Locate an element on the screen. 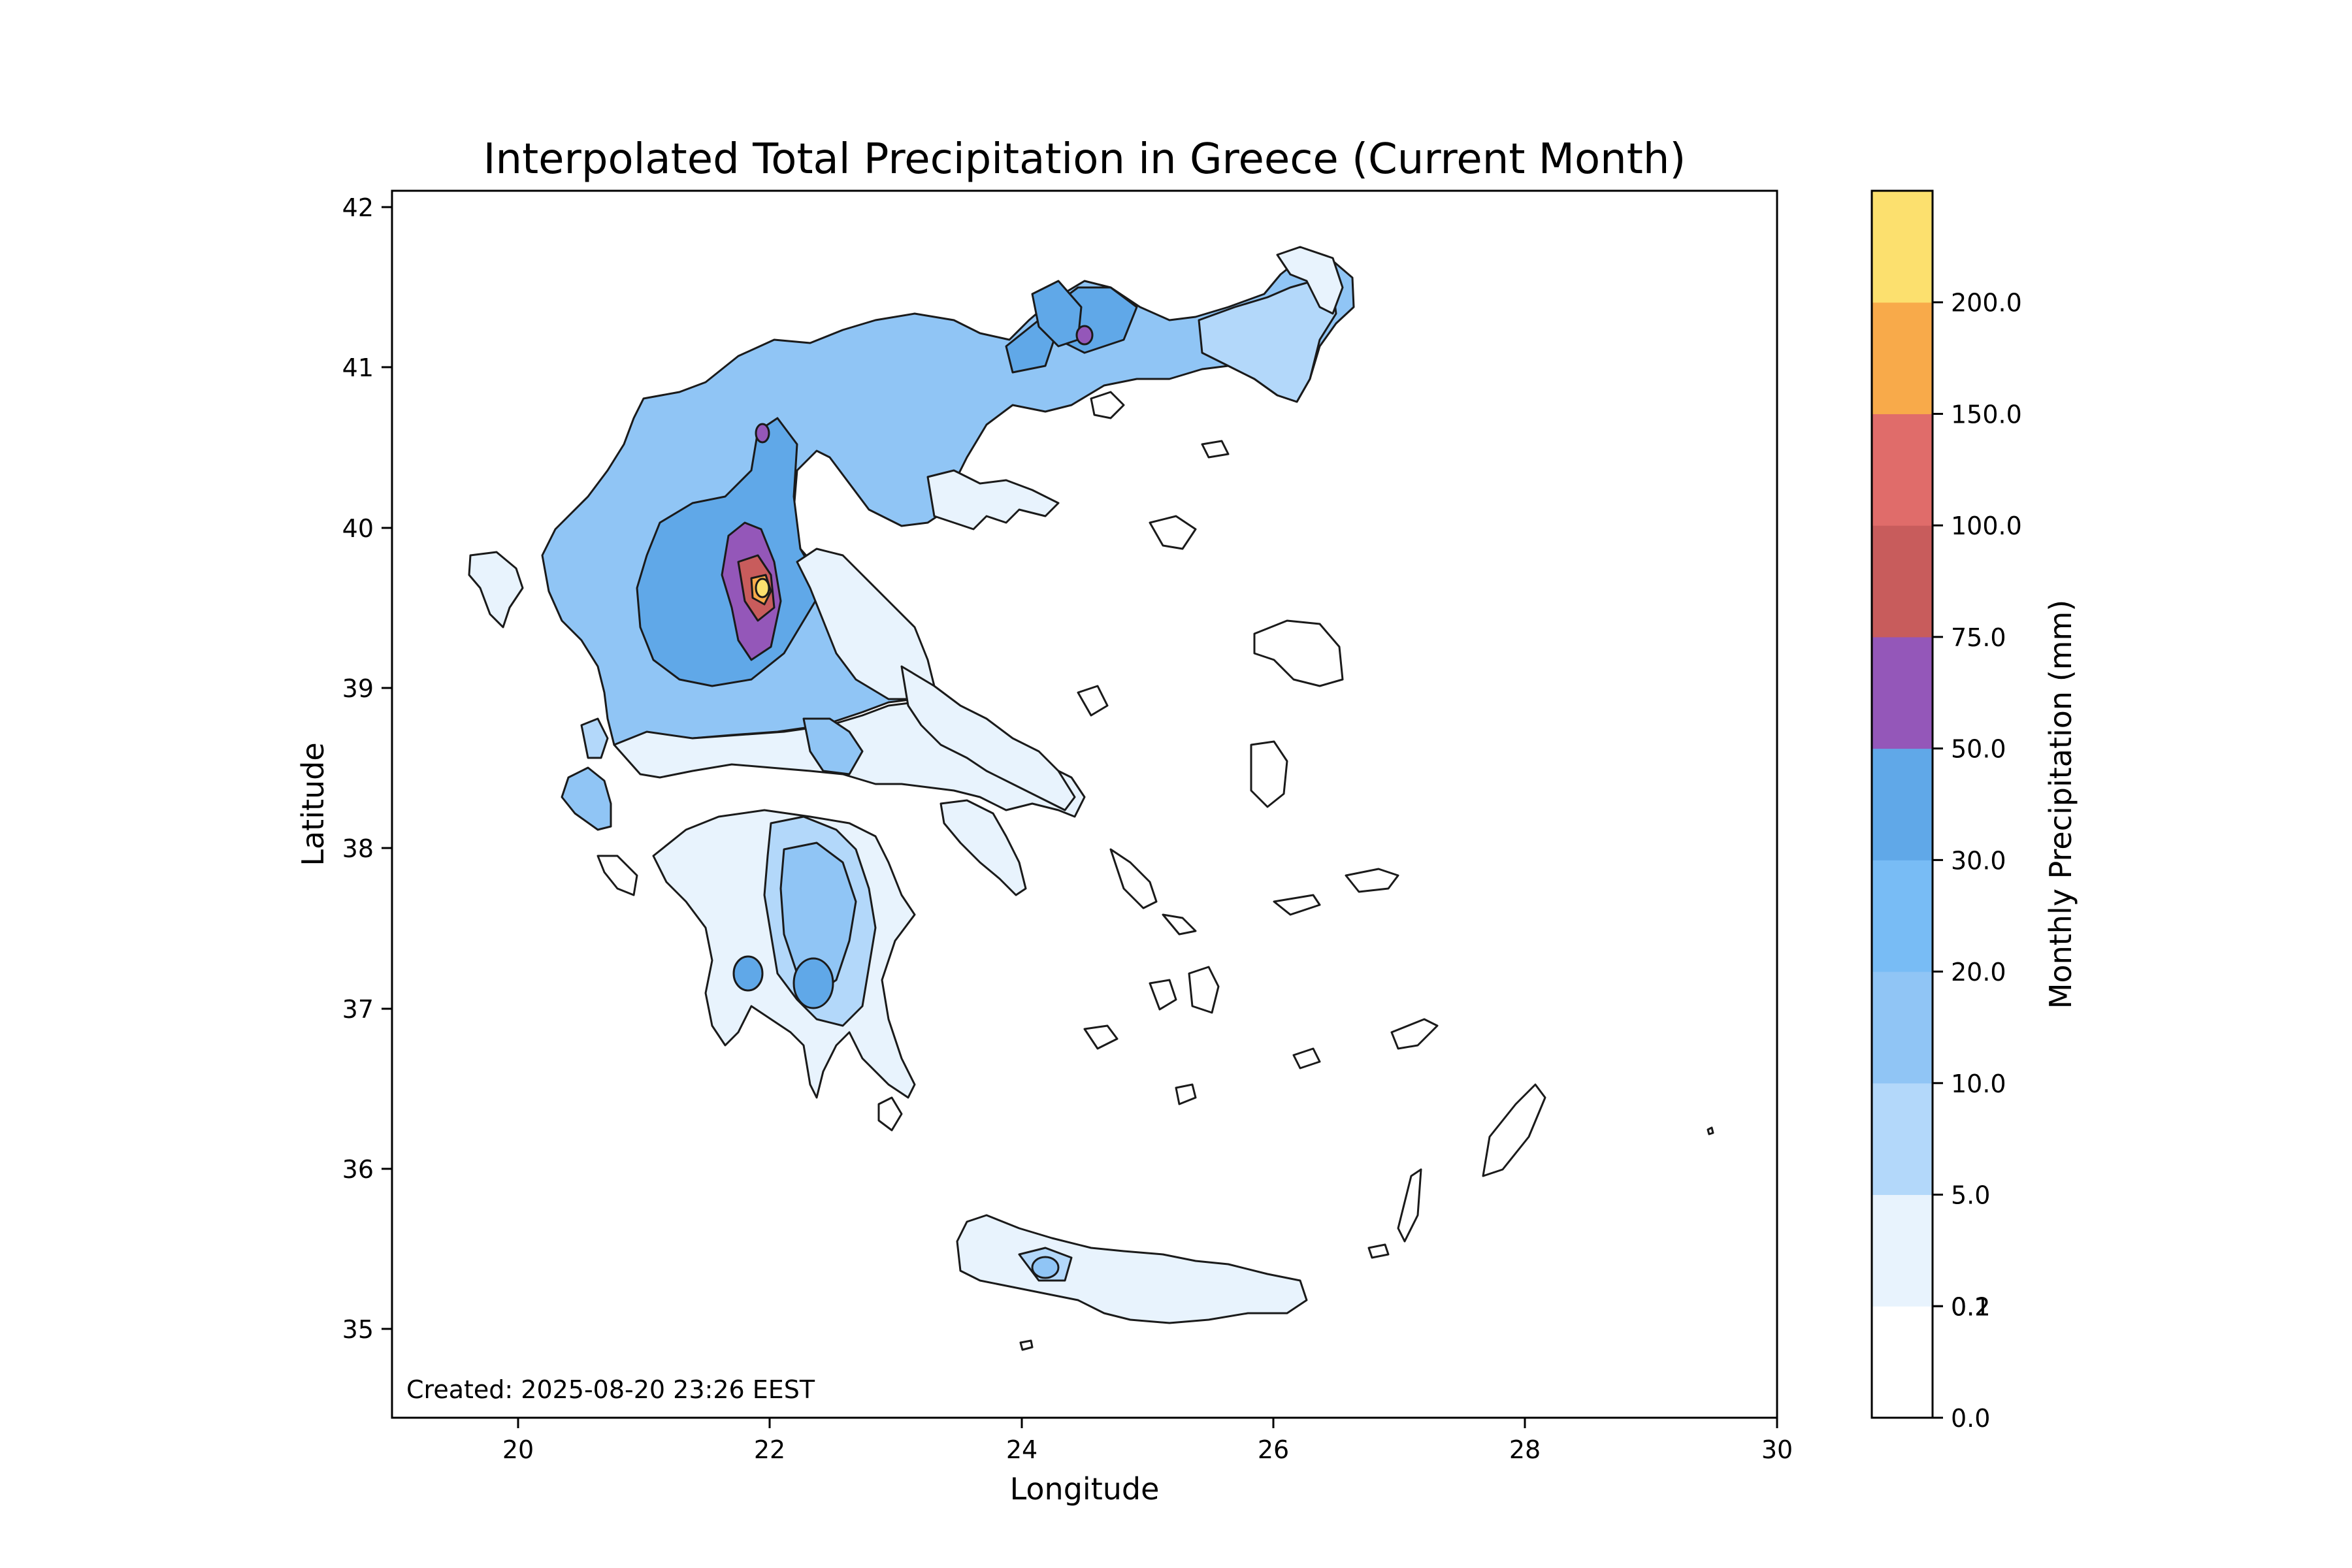  colorbar-bands is located at coordinates (1902, 804).